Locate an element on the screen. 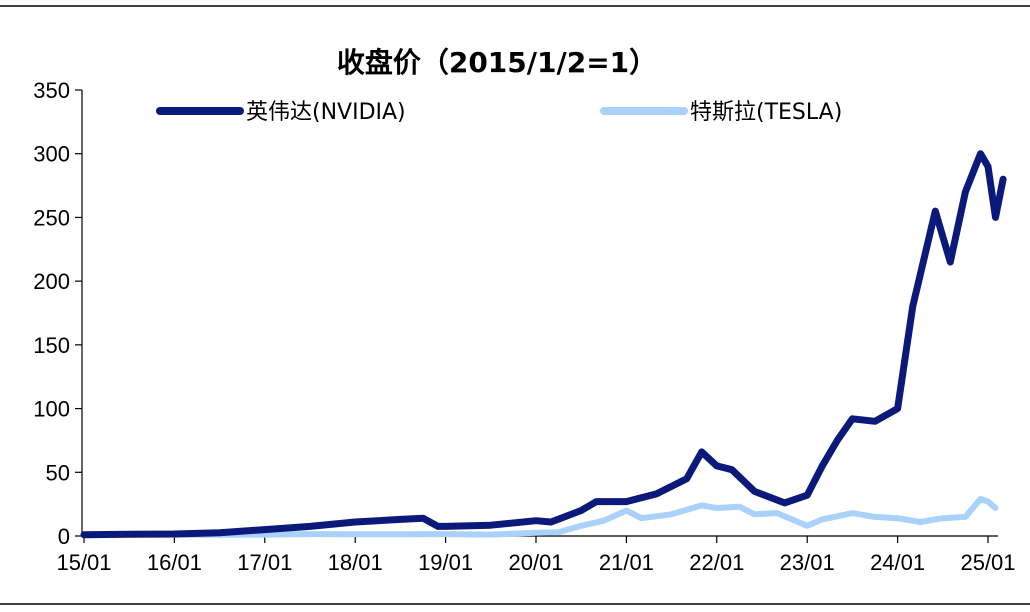 The width and height of the screenshot is (1030, 612). x-tick-label: 15/01 is located at coordinates (83, 562).